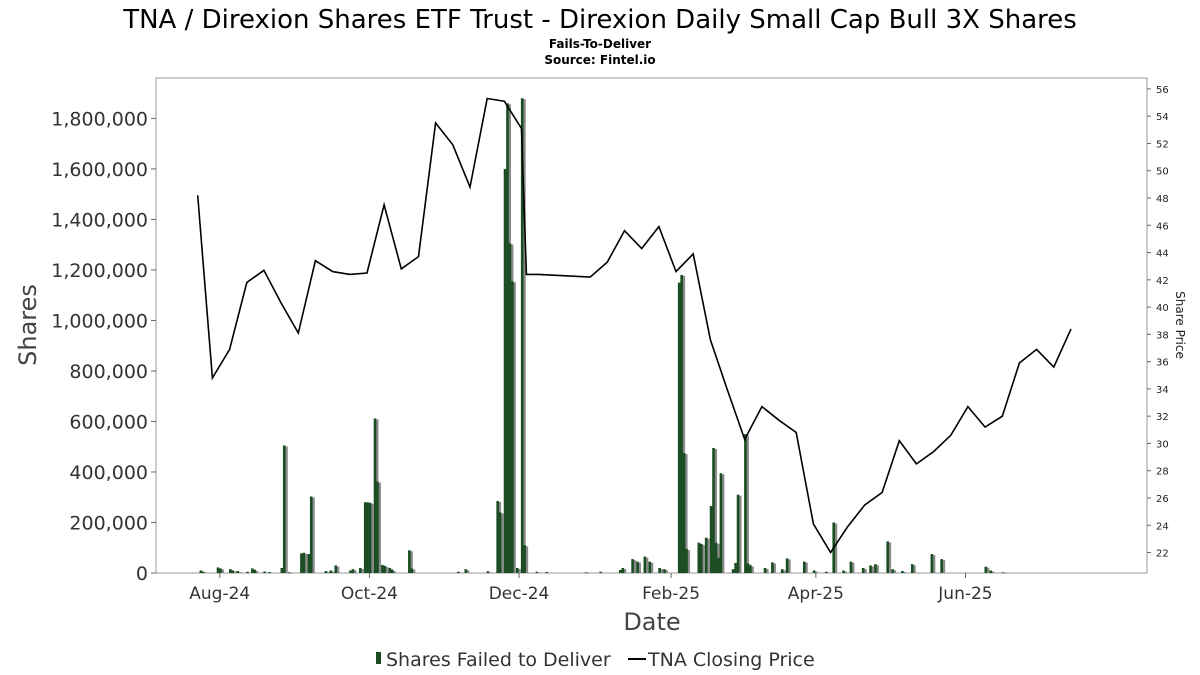 The width and height of the screenshot is (1200, 675). What do you see at coordinates (1162, 254) in the screenshot?
I see `right-tick-label: 44` at bounding box center [1162, 254].